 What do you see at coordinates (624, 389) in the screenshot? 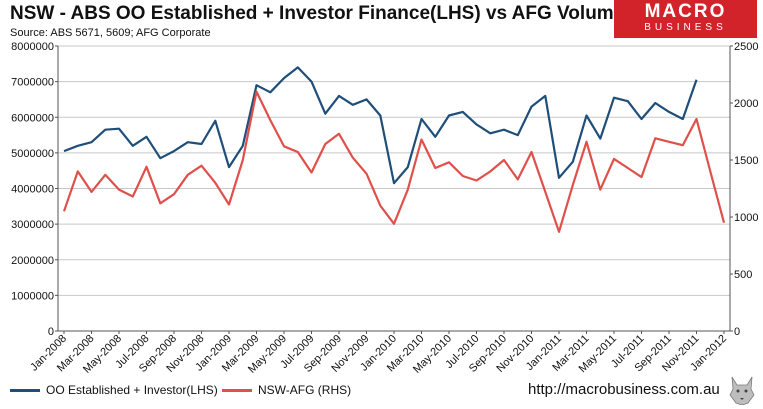
I see `website-url: http://macrobusiness.com.au` at bounding box center [624, 389].